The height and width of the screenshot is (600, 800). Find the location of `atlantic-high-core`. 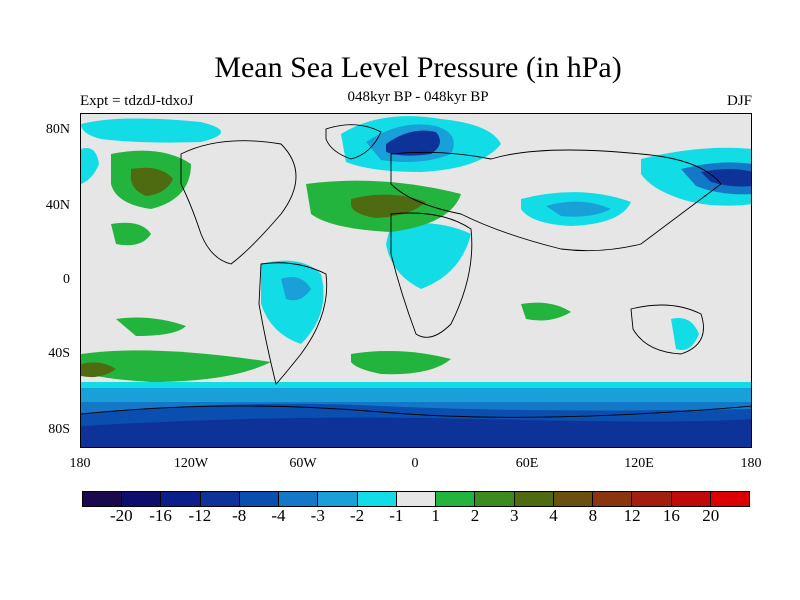

atlantic-high-core is located at coordinates (388, 206).